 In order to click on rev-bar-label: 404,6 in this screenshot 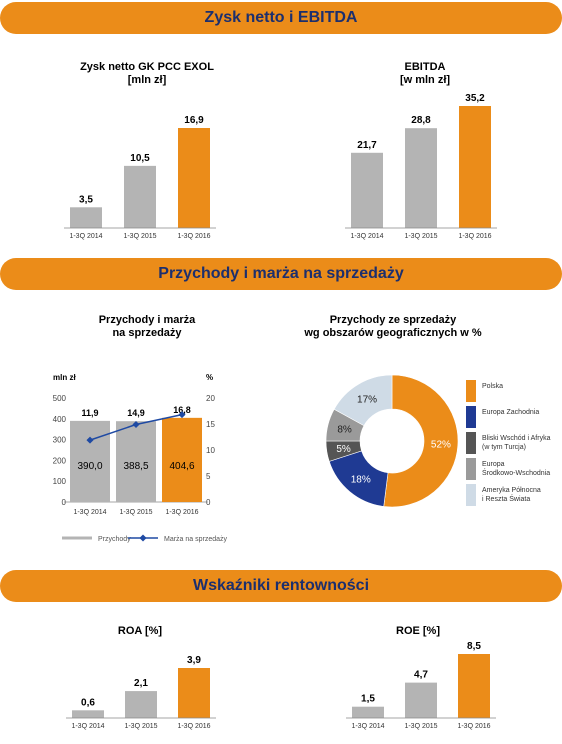, I will do `click(181, 466)`.